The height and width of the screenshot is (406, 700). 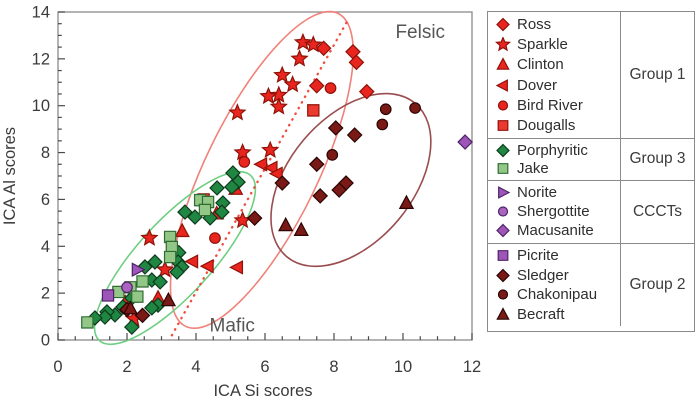 What do you see at coordinates (557, 24) in the screenshot?
I see `legend-item-ross: Ross` at bounding box center [557, 24].